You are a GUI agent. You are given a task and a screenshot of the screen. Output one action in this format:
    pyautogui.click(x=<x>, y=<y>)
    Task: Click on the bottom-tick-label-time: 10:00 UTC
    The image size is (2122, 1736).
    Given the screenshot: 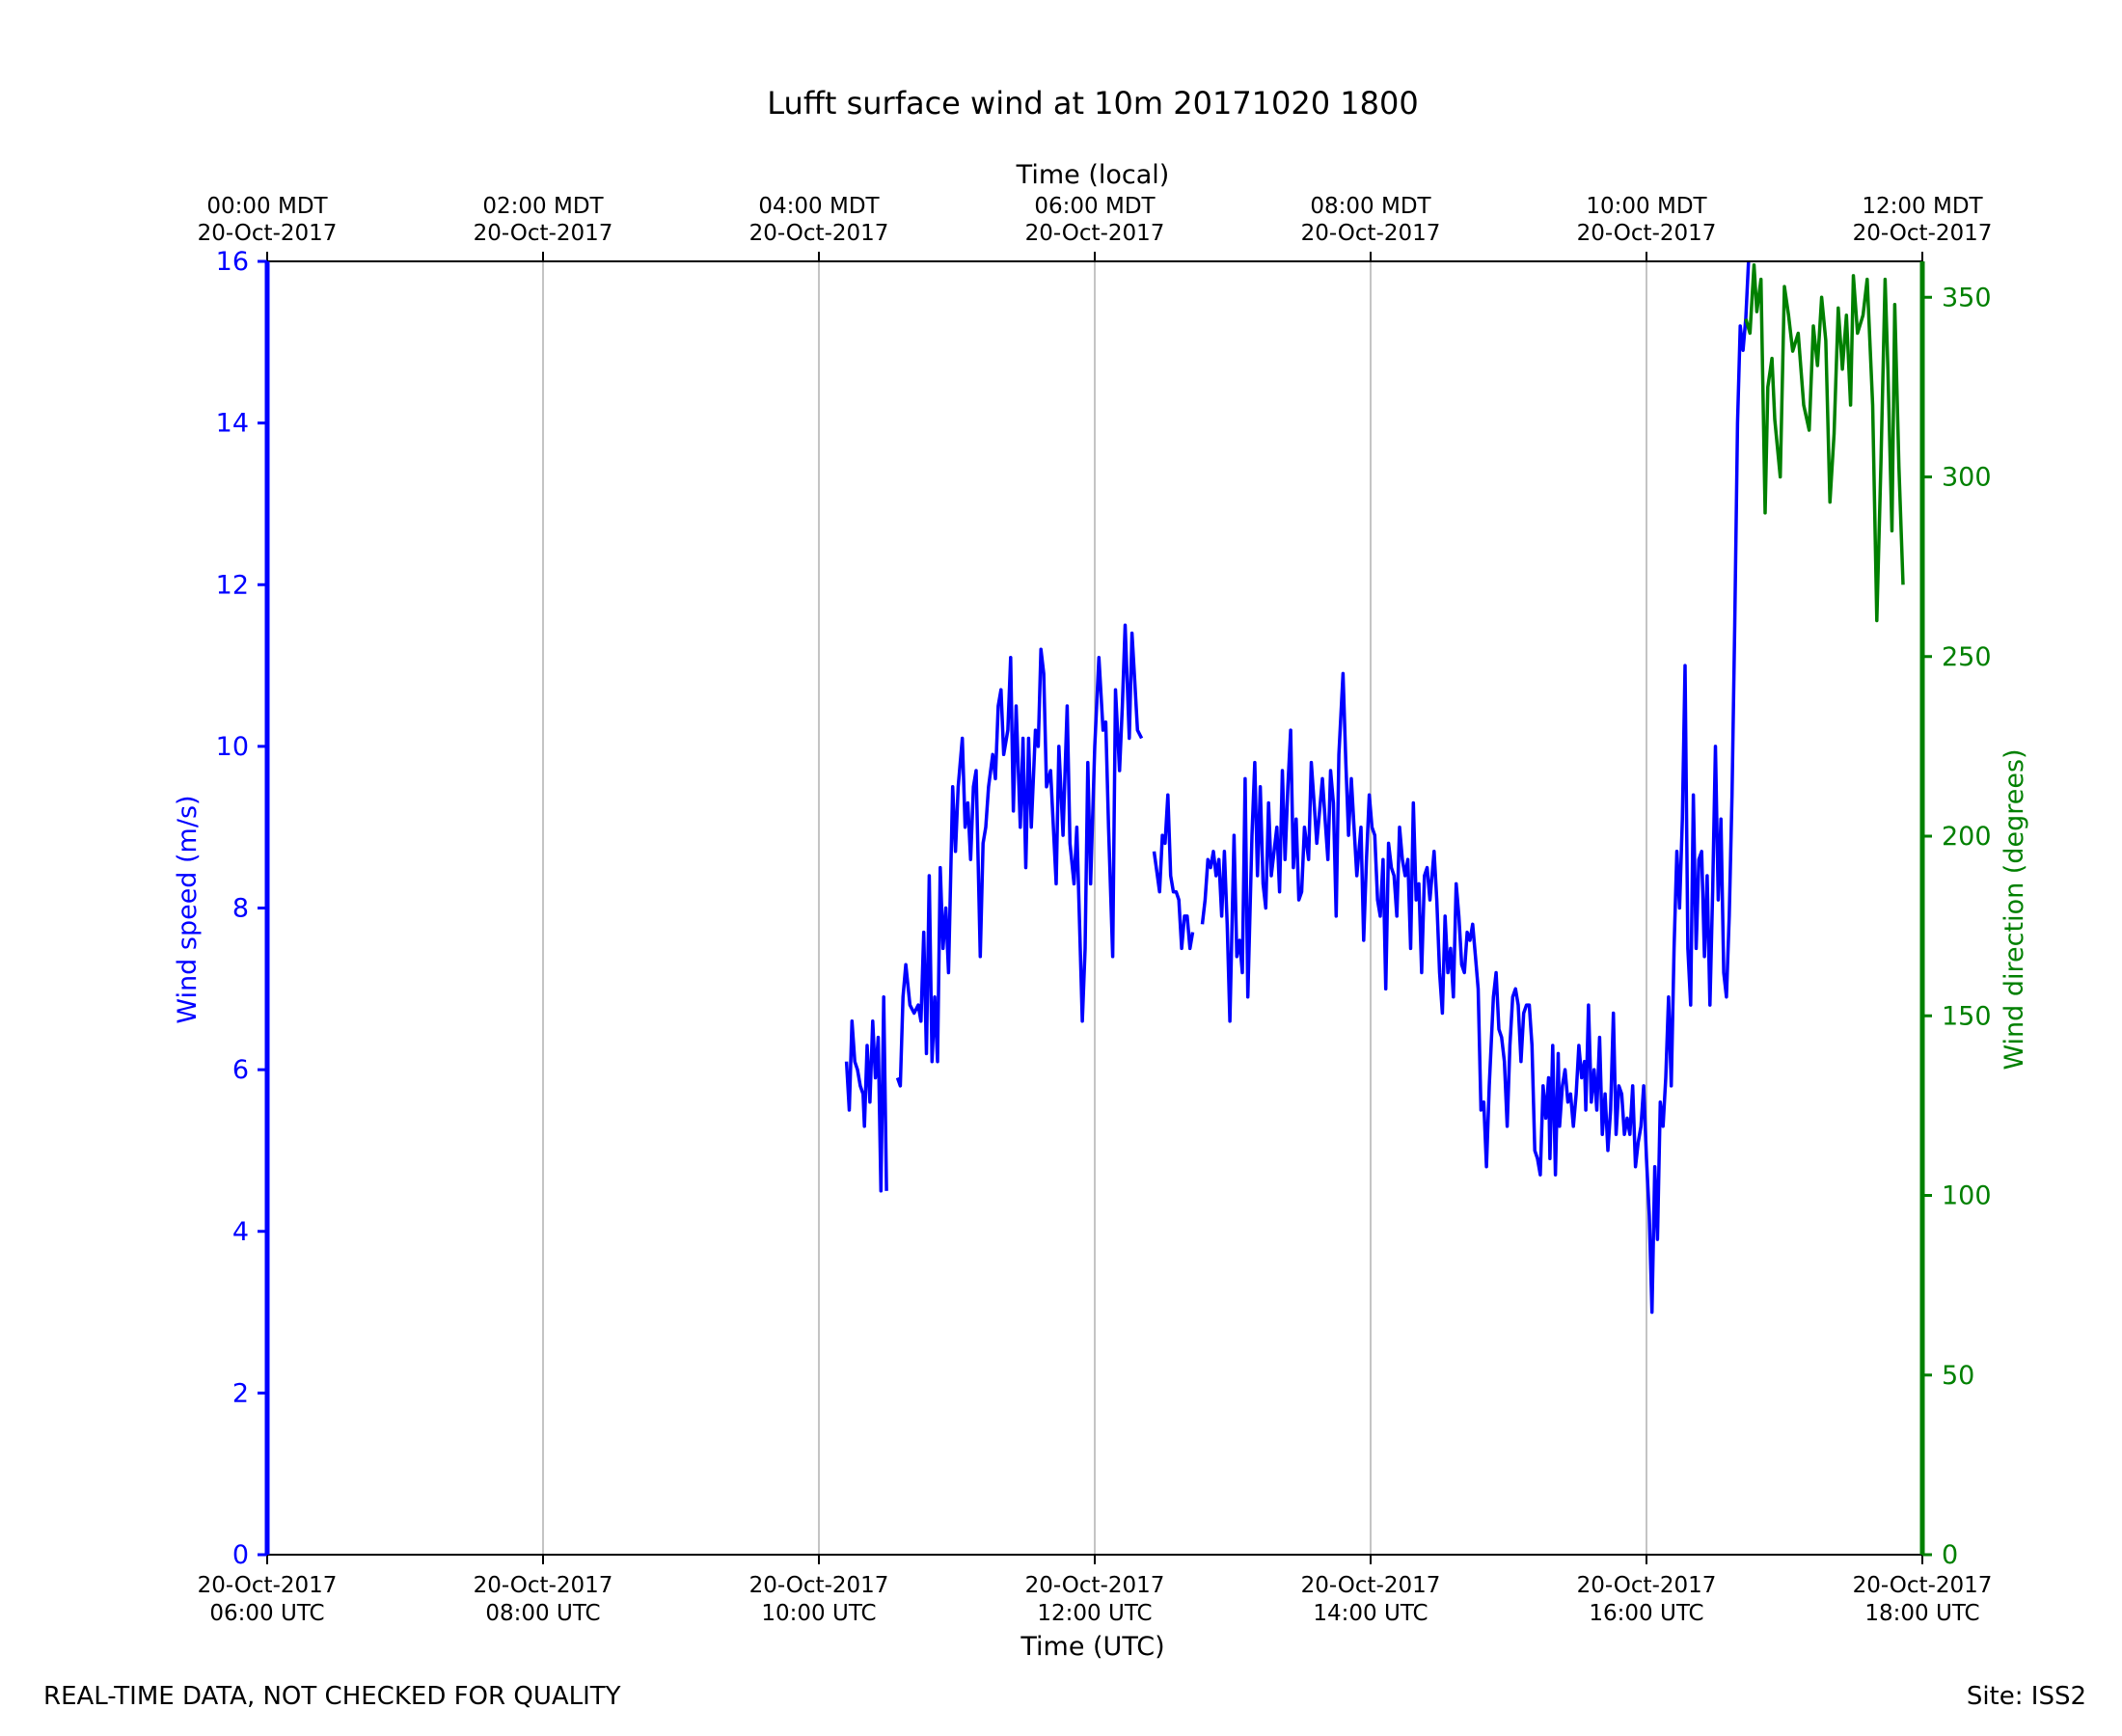 What is the action you would take?
    pyautogui.click(x=819, y=1613)
    